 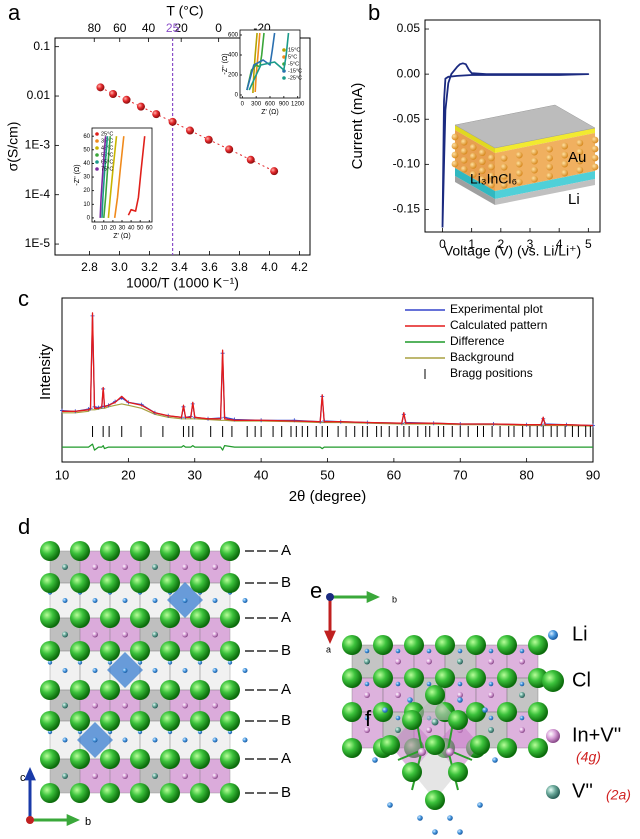 I want to click on y-tick-label: 200, so click(x=233, y=76).